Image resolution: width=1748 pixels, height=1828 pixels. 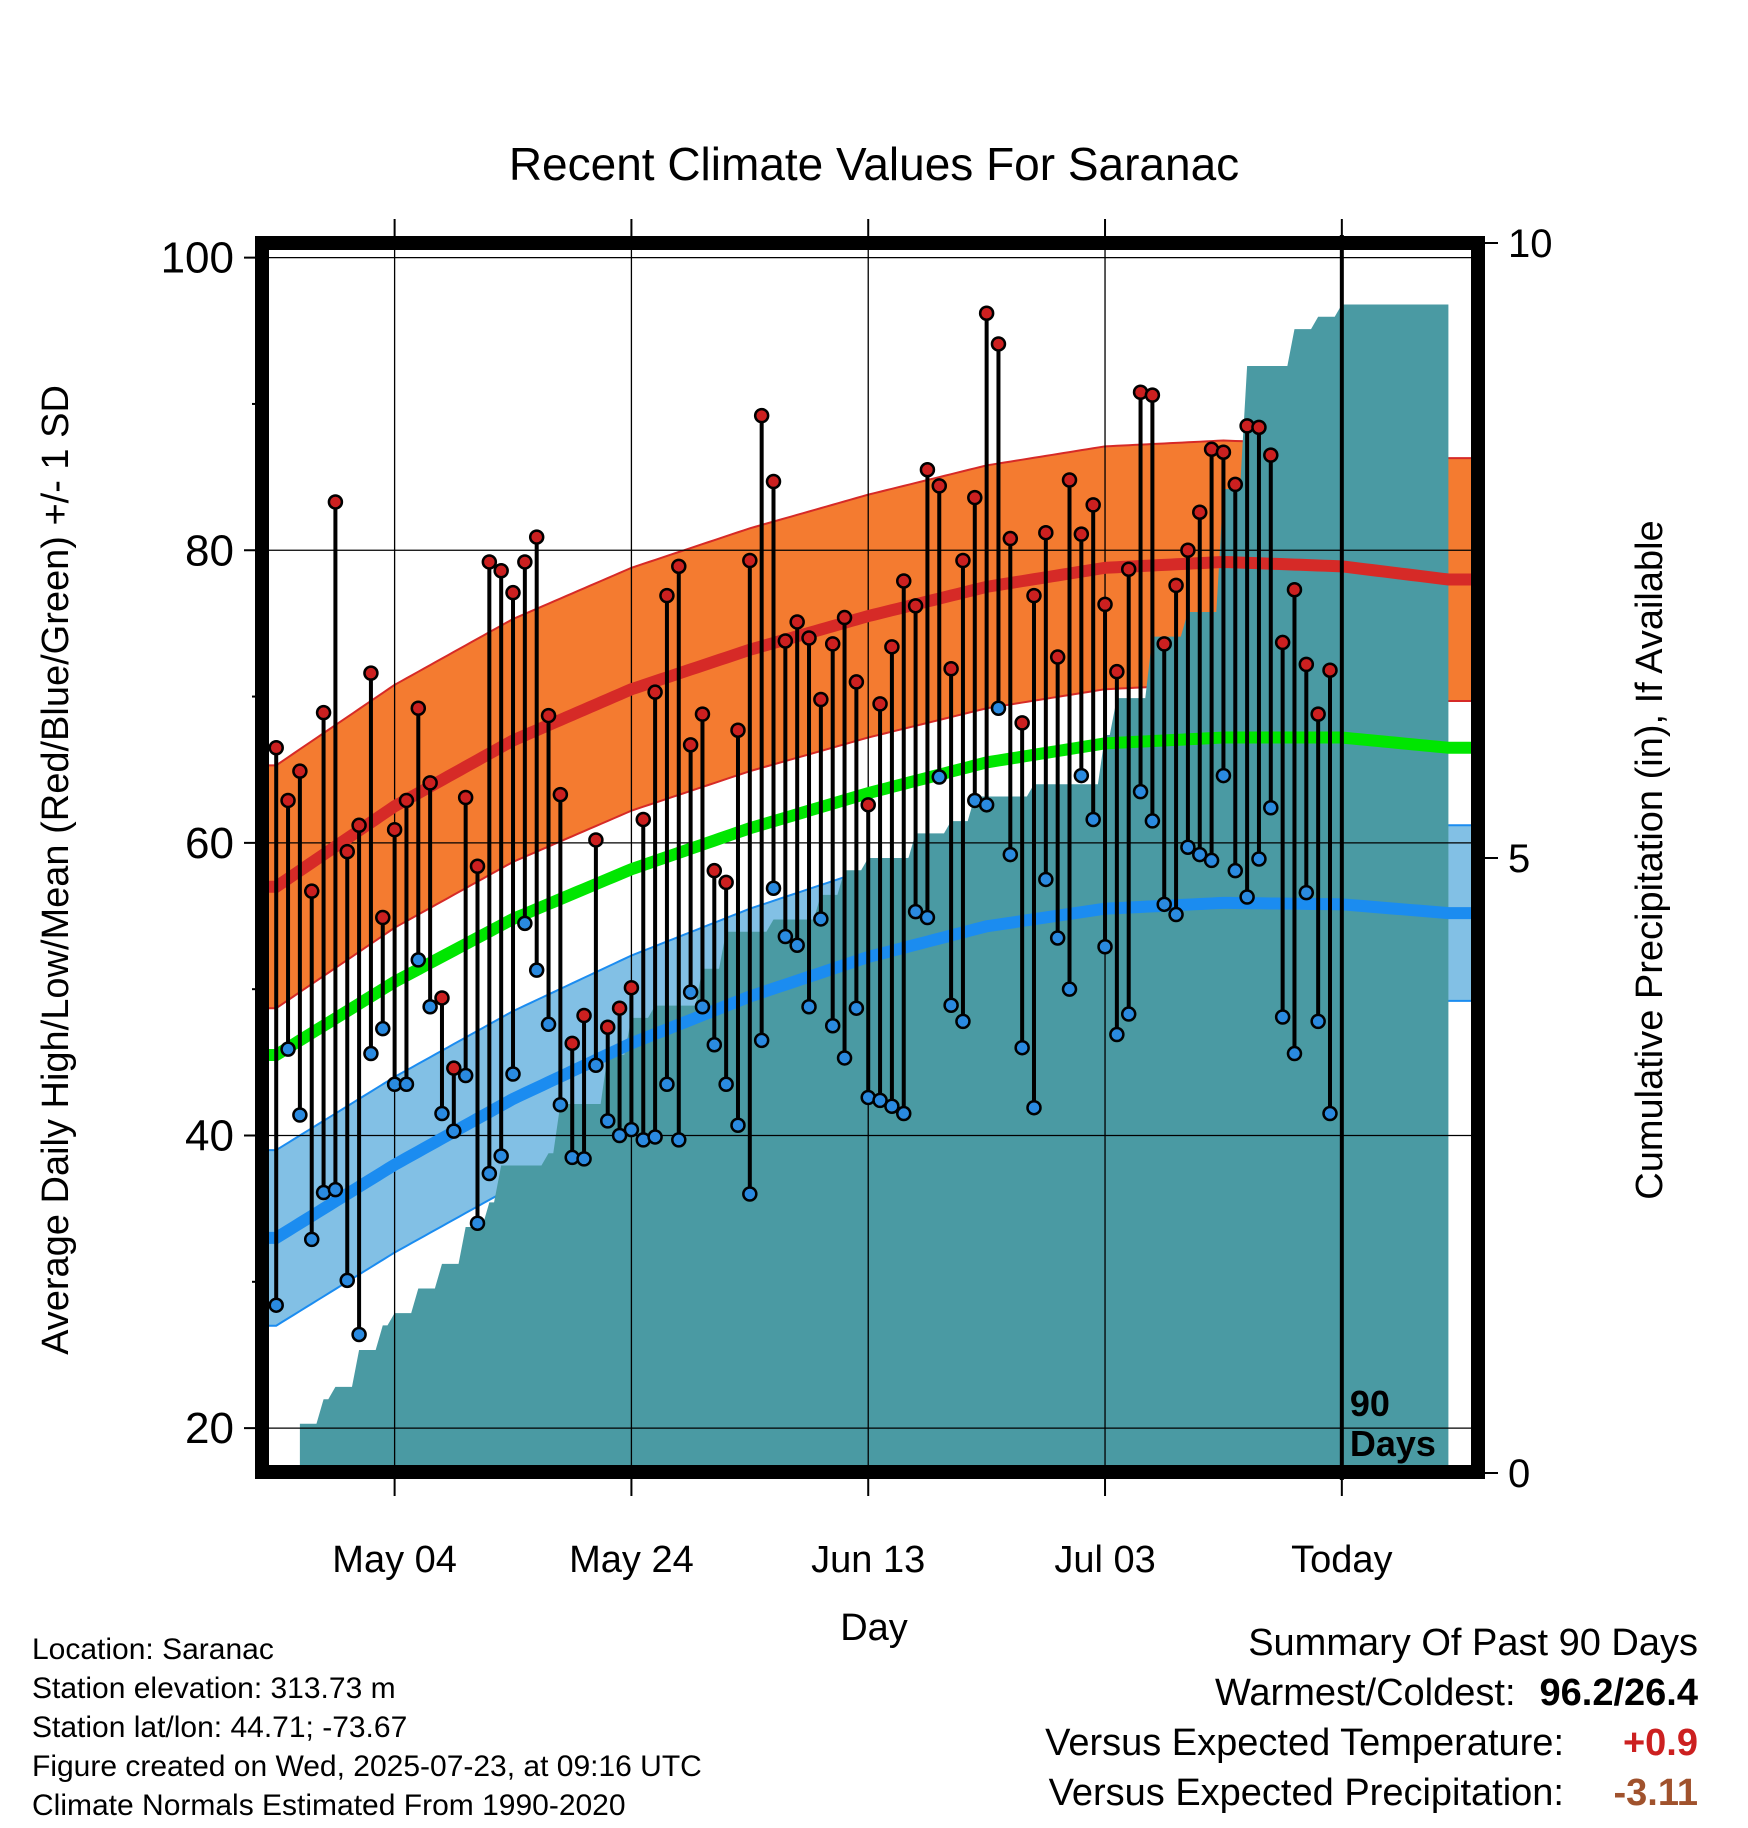 I want to click on x-tick-label: Jul 03, so click(x=1104, y=1560).